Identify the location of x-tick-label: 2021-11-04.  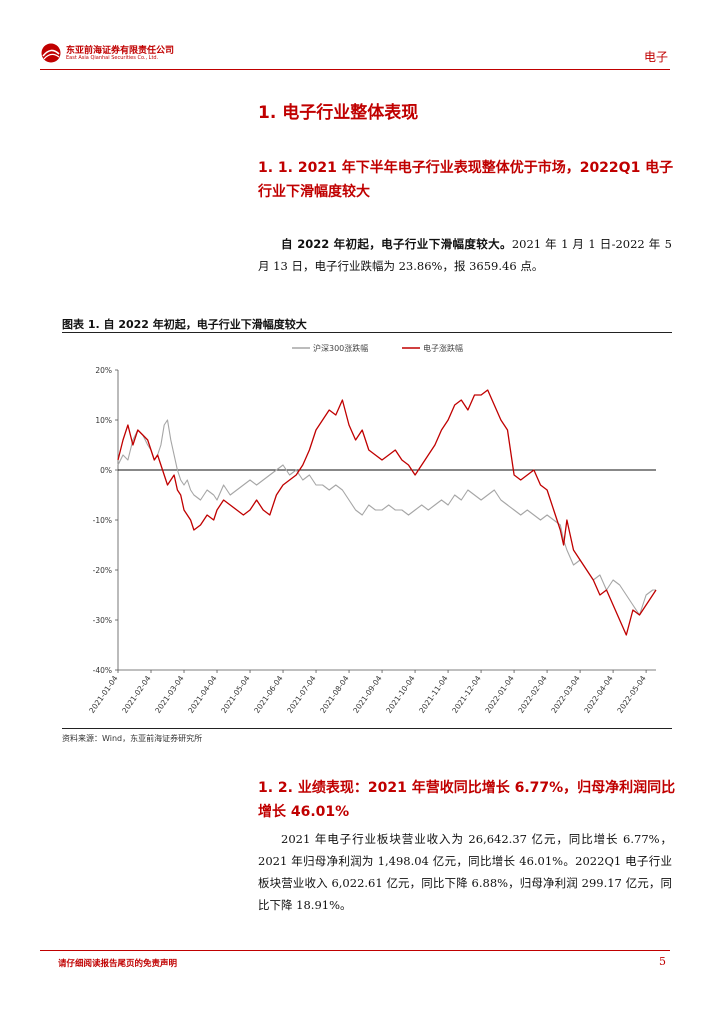
(433, 694).